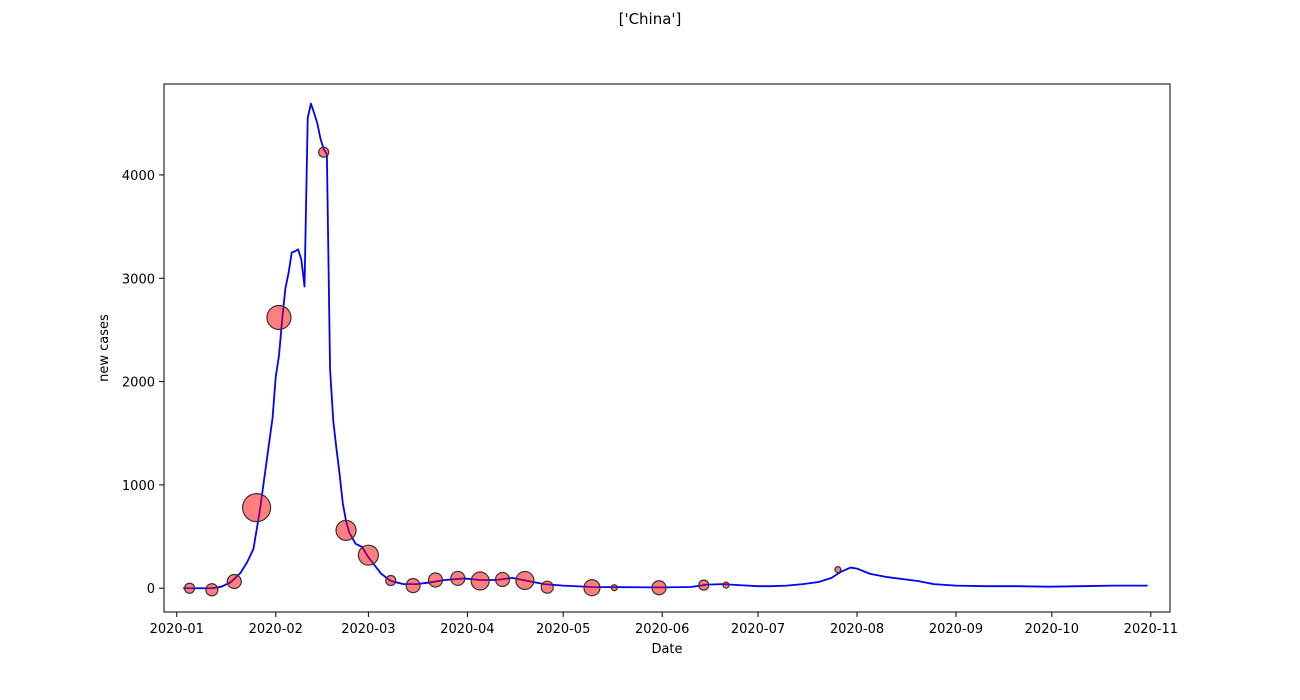 The width and height of the screenshot is (1300, 700). I want to click on y-tick-label: 4000, so click(138, 176).